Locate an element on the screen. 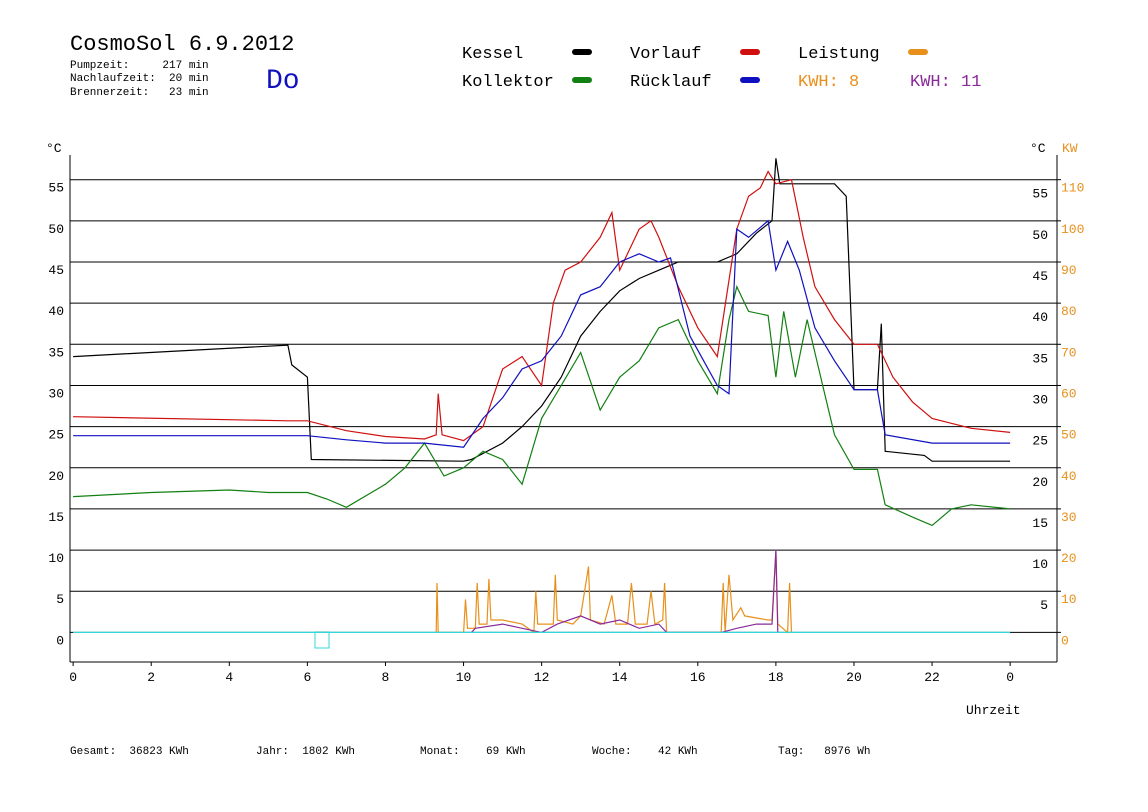  y2-axis-label: °C is located at coordinates (1038, 148).